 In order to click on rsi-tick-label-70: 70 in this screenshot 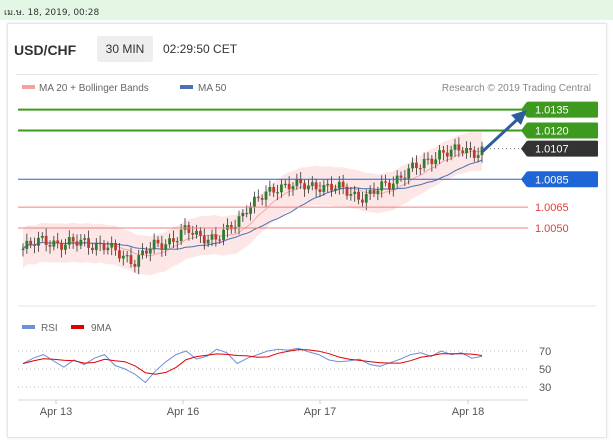, I will do `click(545, 352)`.